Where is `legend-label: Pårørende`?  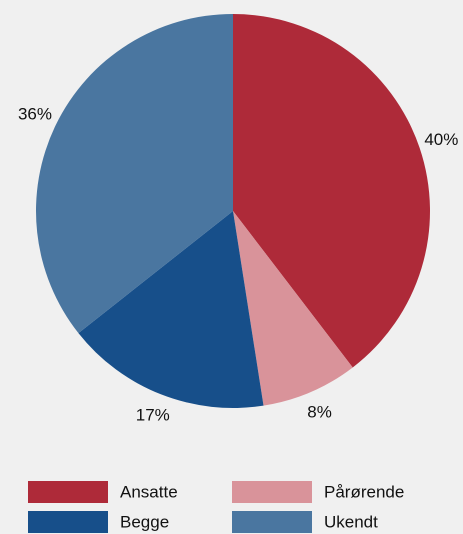 legend-label: Pårørende is located at coordinates (364, 491).